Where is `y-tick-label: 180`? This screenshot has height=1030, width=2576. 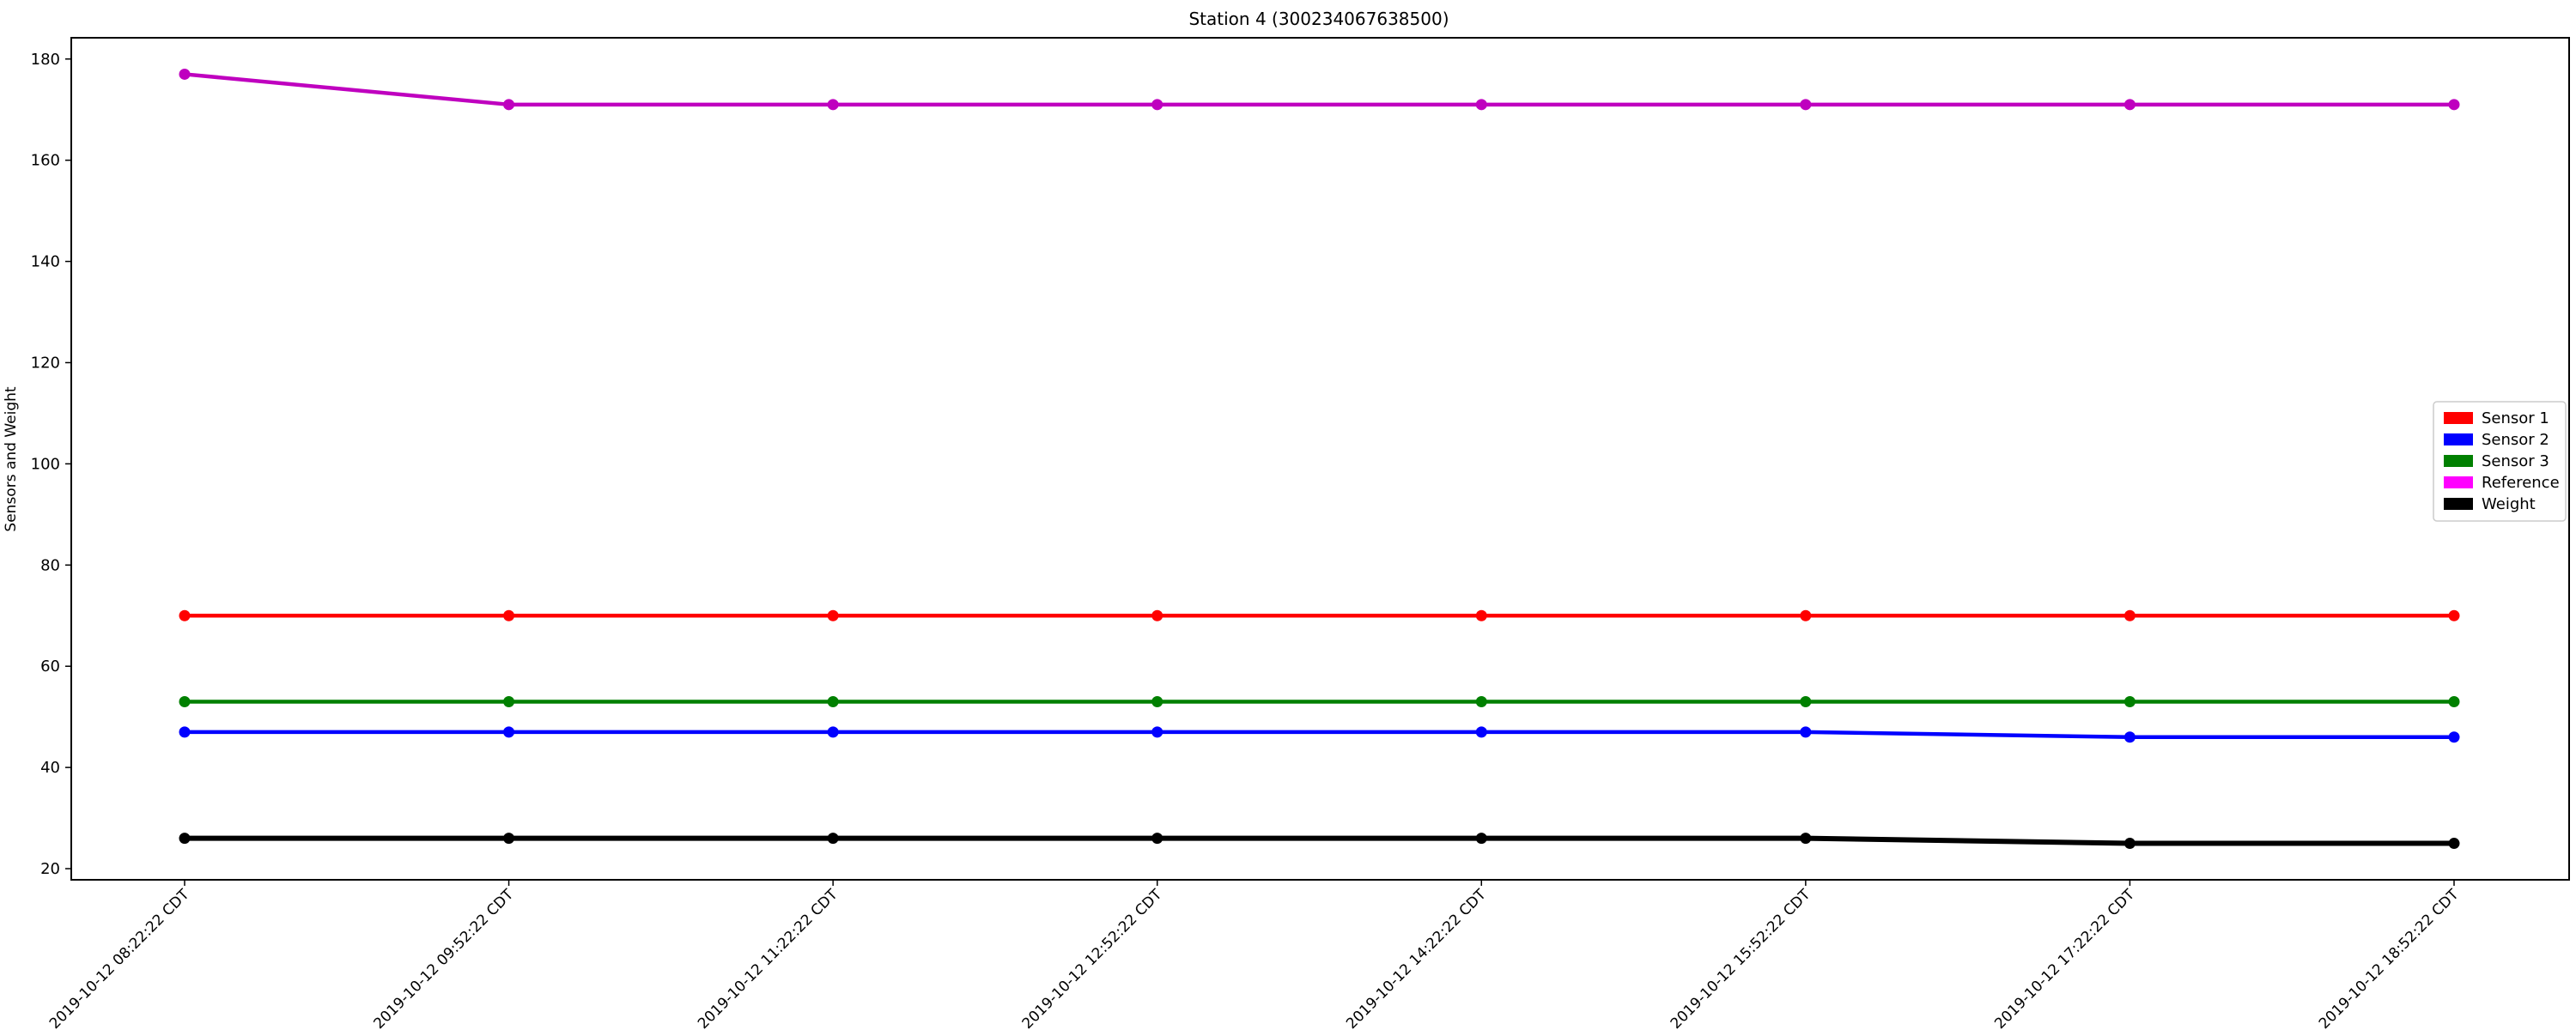 y-tick-label: 180 is located at coordinates (45, 60).